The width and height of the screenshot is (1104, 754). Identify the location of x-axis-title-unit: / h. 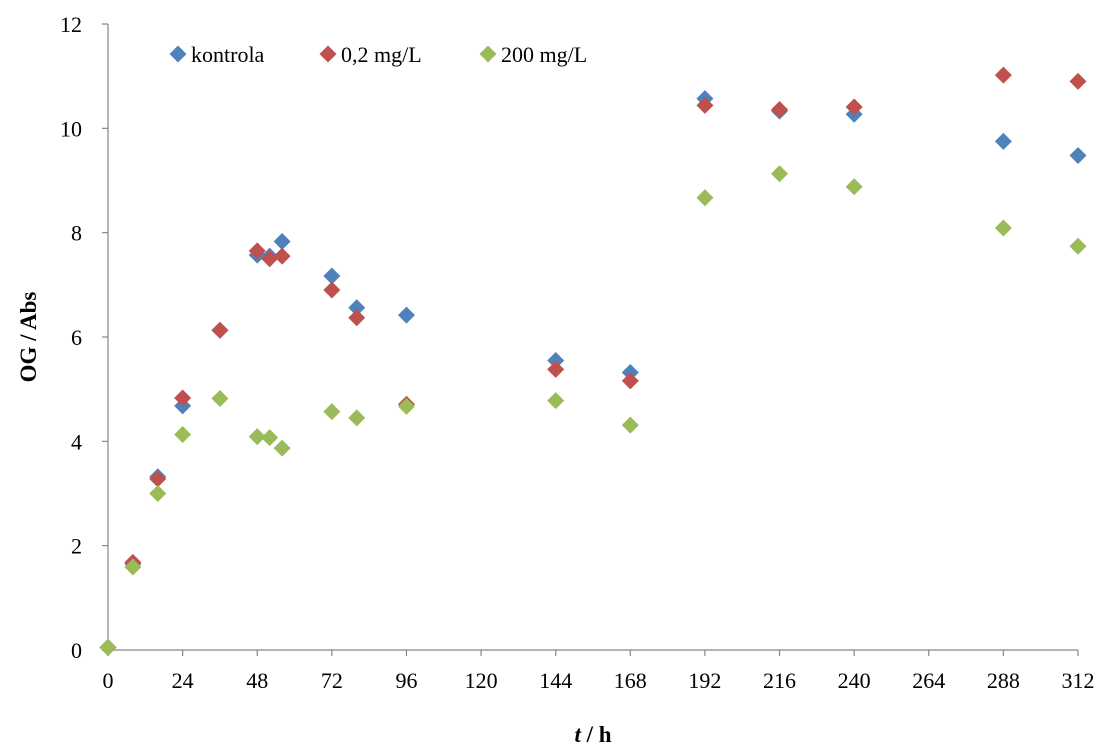
(596, 734).